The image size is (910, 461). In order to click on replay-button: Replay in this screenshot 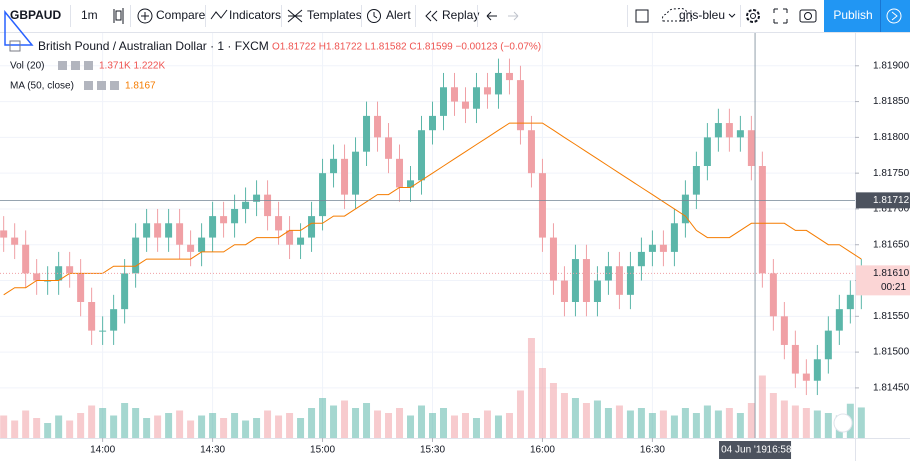, I will do `click(460, 15)`.